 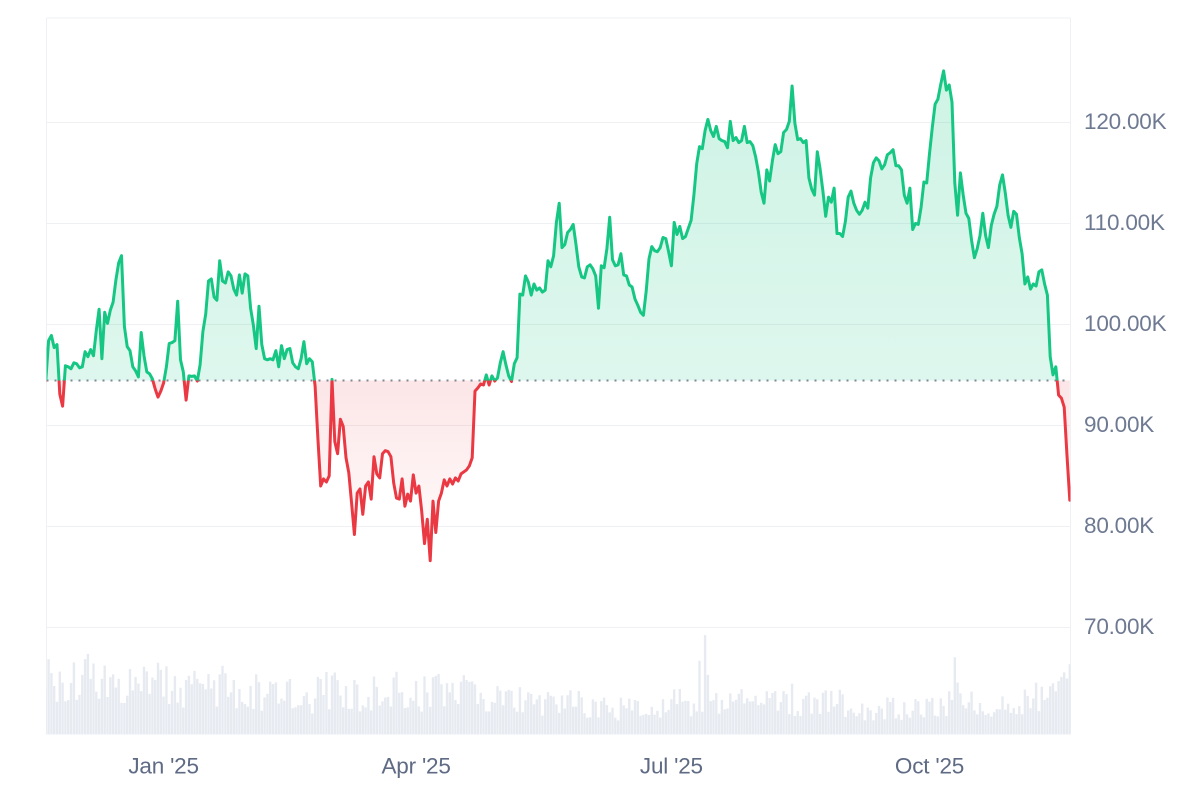 What do you see at coordinates (163, 766) in the screenshot?
I see `svg-text: Jan '25` at bounding box center [163, 766].